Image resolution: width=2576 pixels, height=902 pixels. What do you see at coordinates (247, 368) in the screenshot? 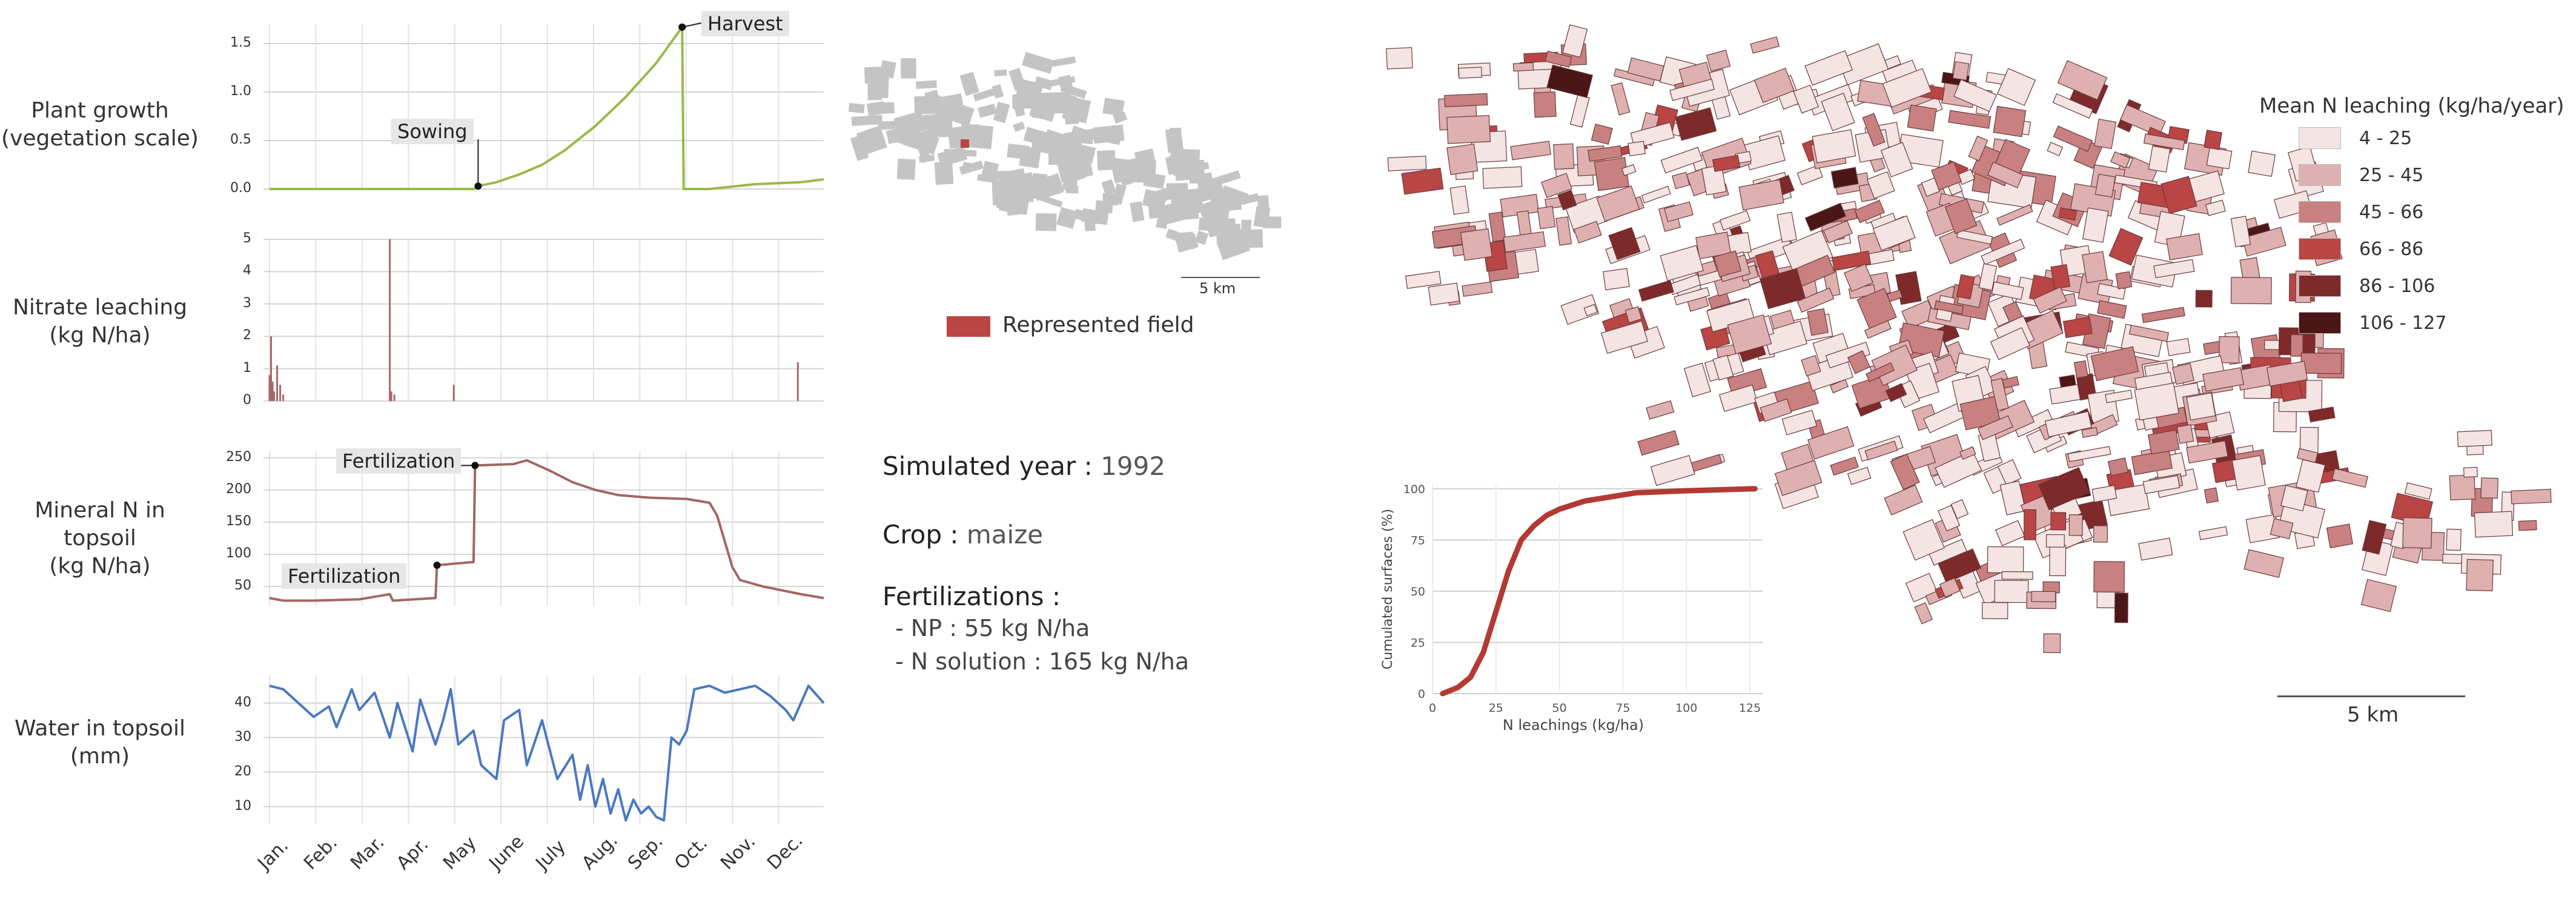
I see `y-tick-label: 1` at bounding box center [247, 368].